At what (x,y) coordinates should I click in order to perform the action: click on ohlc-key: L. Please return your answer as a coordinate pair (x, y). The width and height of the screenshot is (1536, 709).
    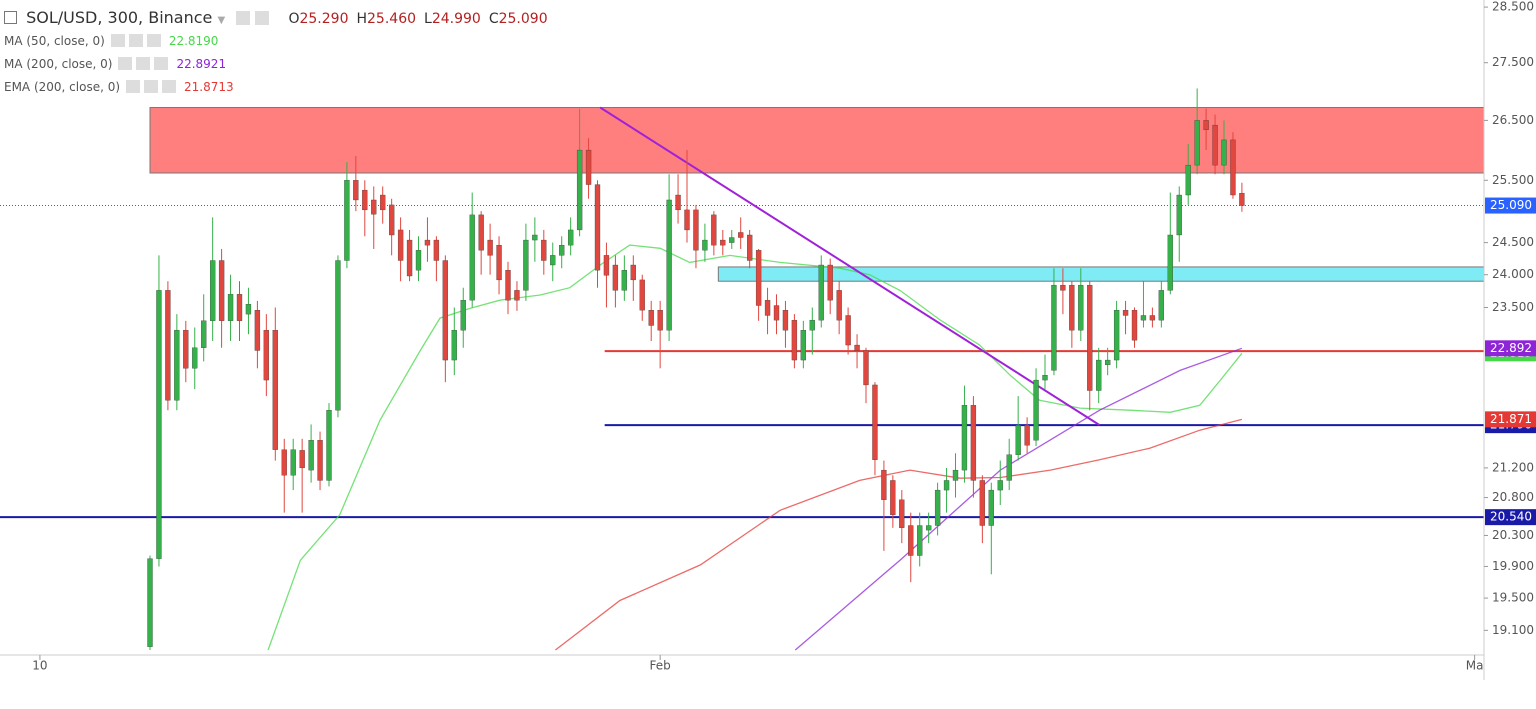
    Looking at the image, I should click on (428, 19).